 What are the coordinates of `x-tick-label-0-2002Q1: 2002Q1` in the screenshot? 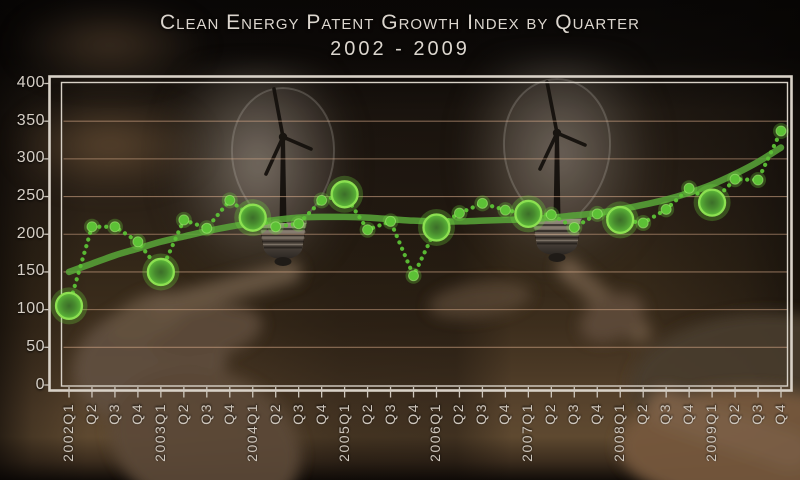 It's located at (68, 432).